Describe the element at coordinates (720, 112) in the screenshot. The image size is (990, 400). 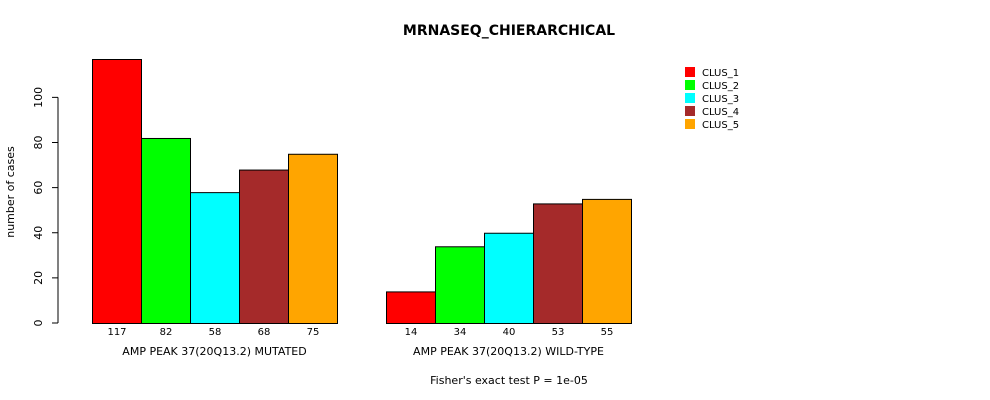
I see `legend-label: CLUS_4` at that location.